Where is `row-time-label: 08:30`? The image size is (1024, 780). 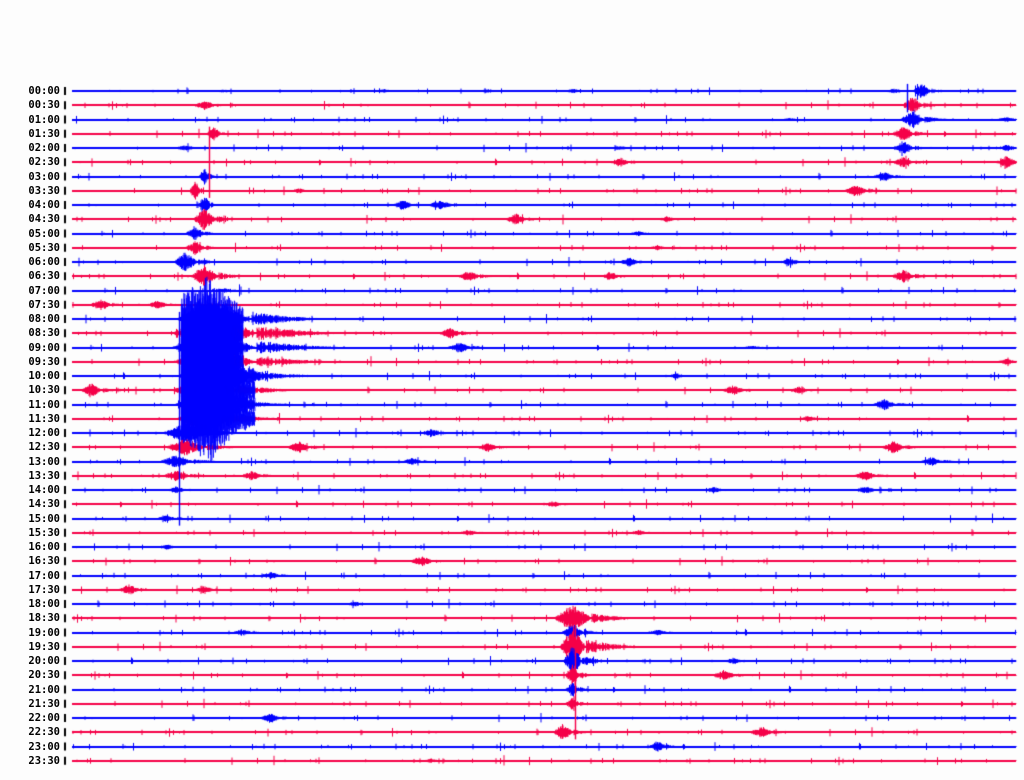 row-time-label: 08:30 is located at coordinates (44, 333).